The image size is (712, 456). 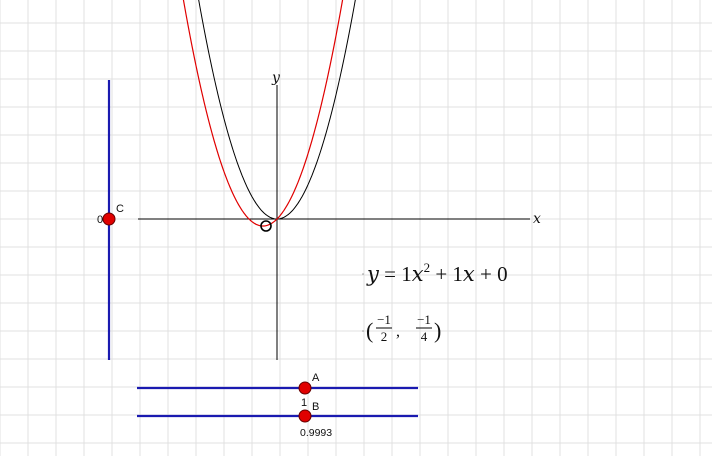 What do you see at coordinates (537, 219) in the screenshot?
I see `x-axis-label: x` at bounding box center [537, 219].